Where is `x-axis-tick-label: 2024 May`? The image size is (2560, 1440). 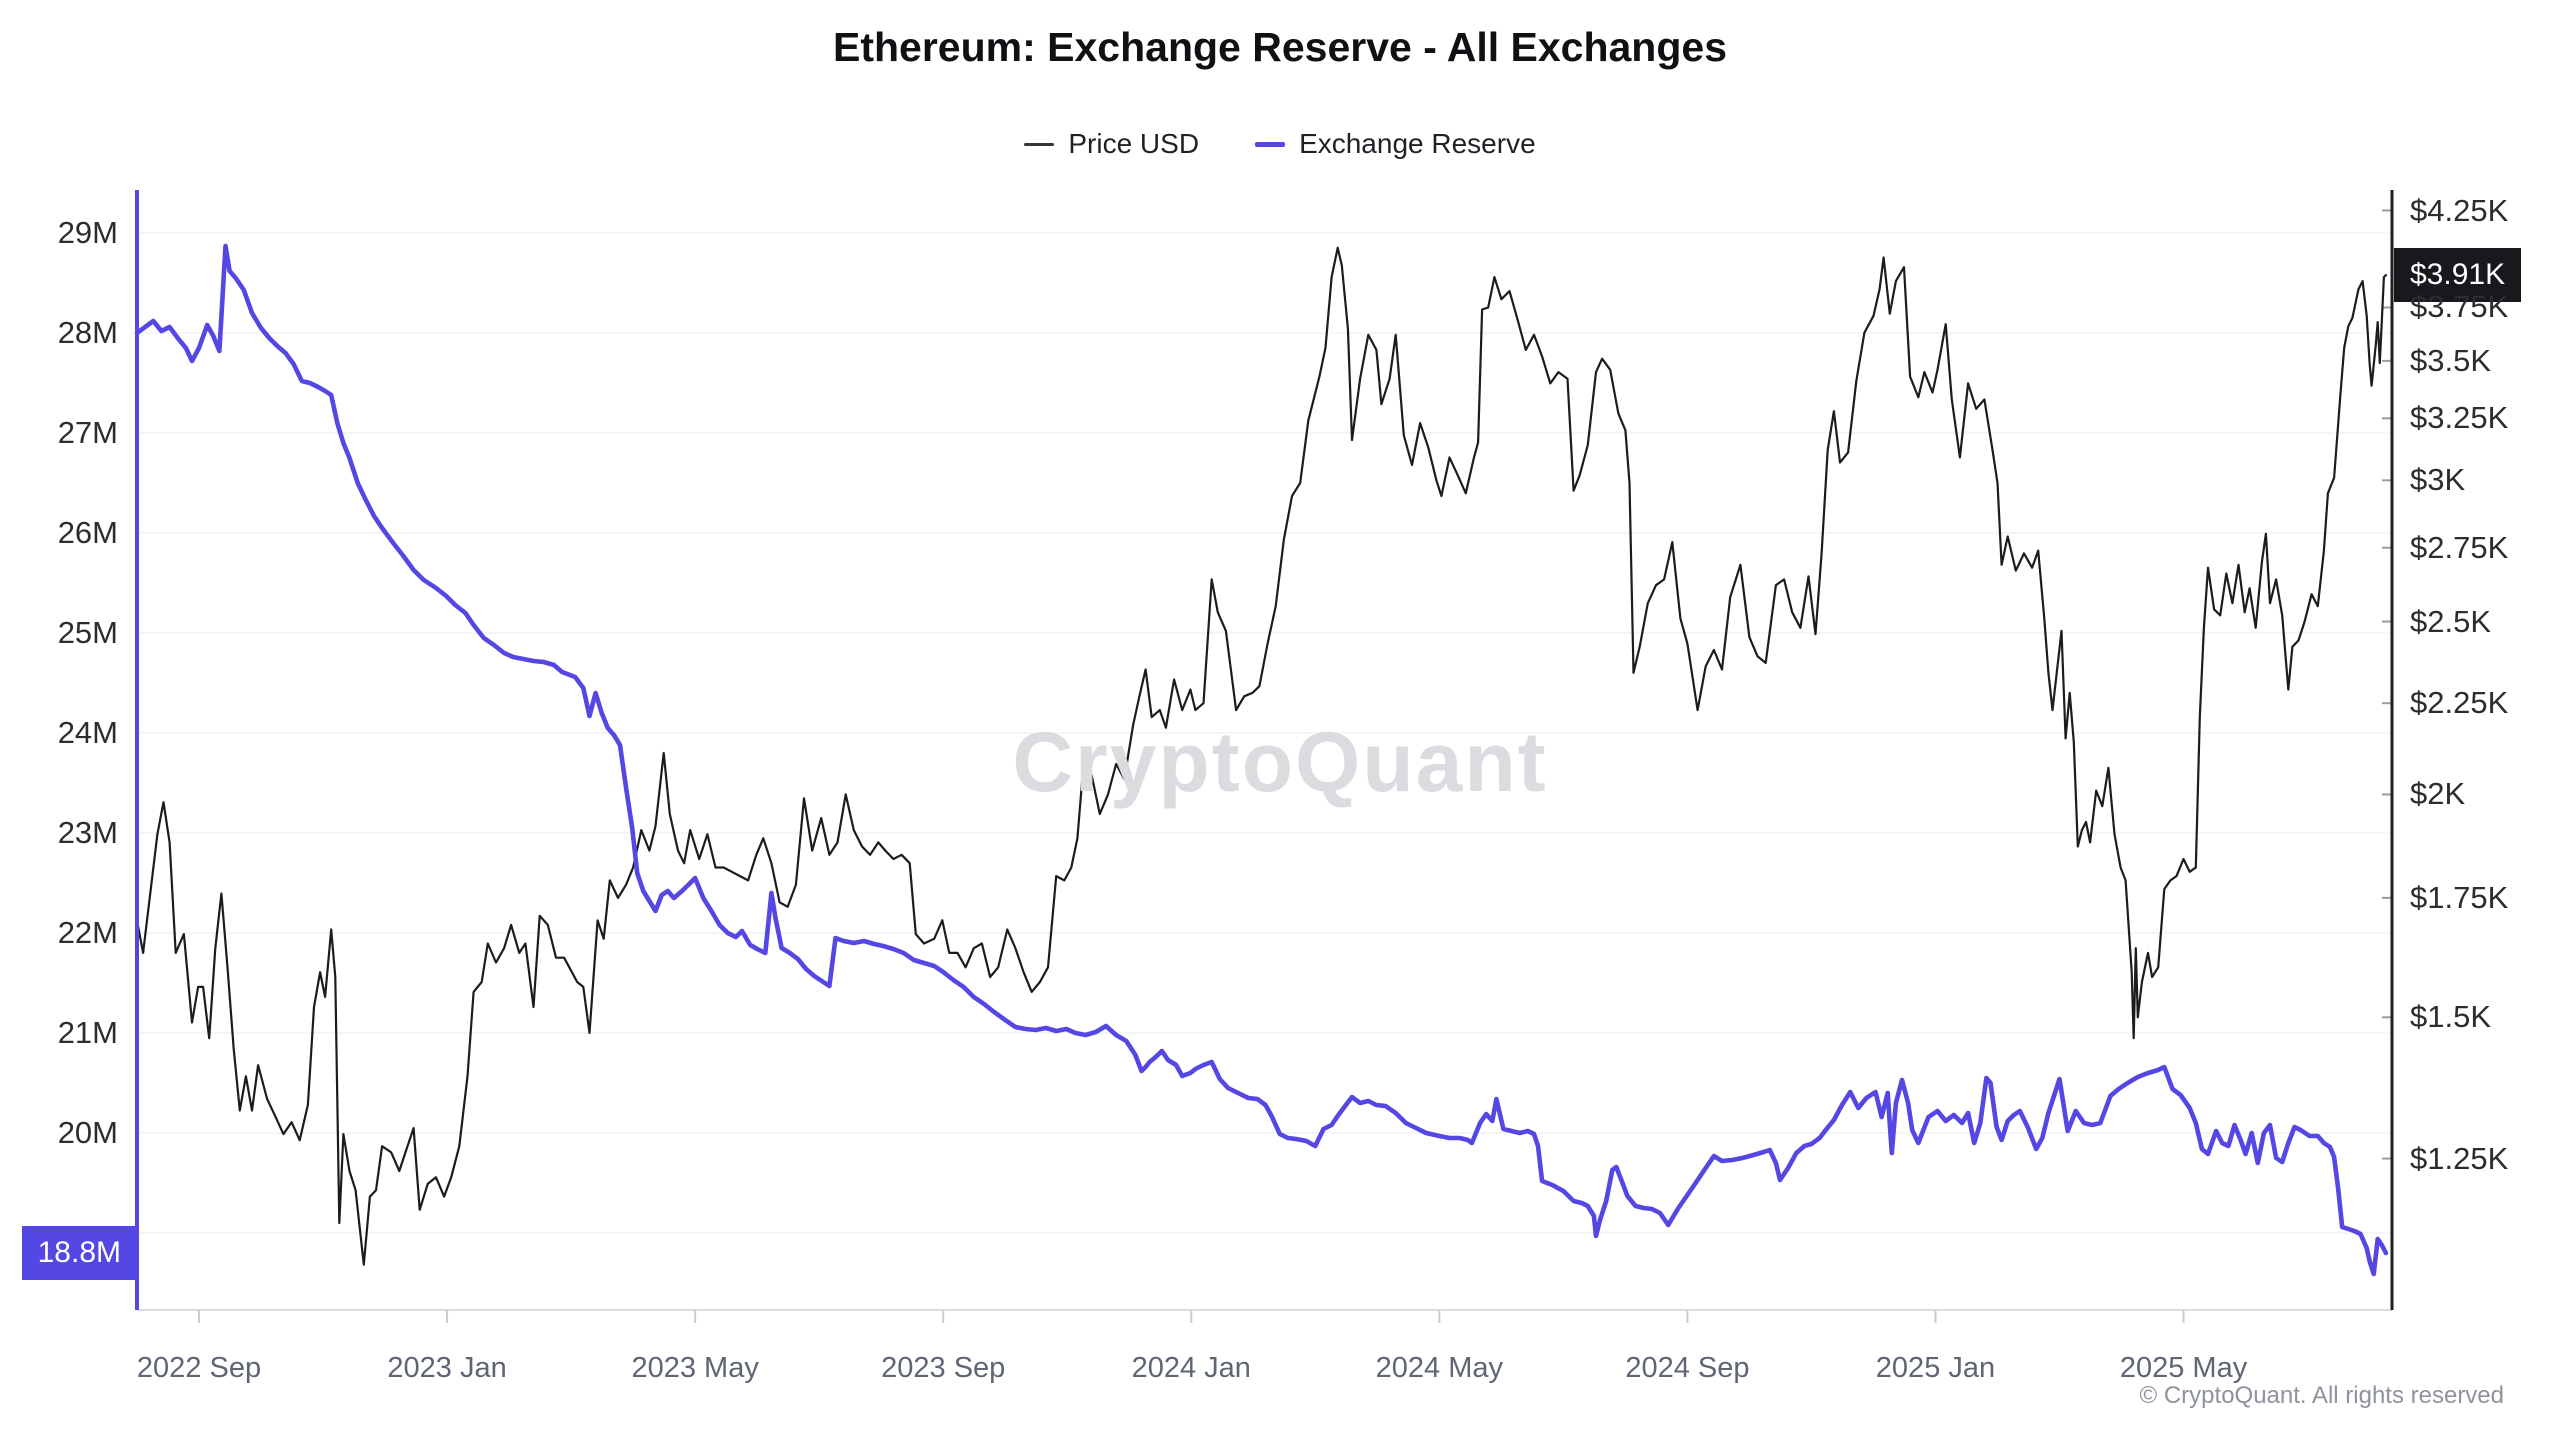
x-axis-tick-label: 2024 May is located at coordinates (1439, 1368).